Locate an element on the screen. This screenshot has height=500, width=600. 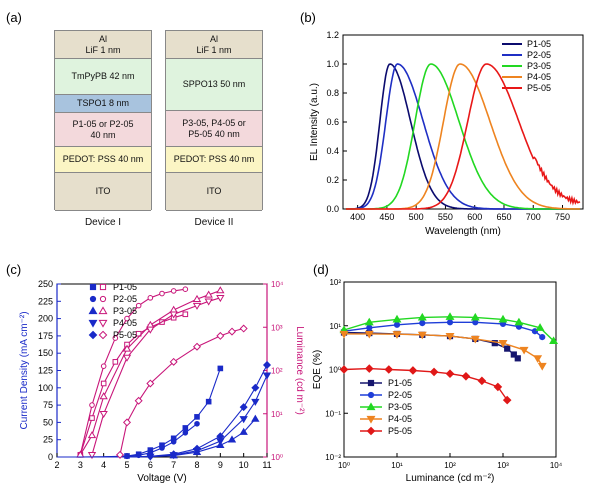
y-tick-label: 50 is located at coordinates (48, 422).